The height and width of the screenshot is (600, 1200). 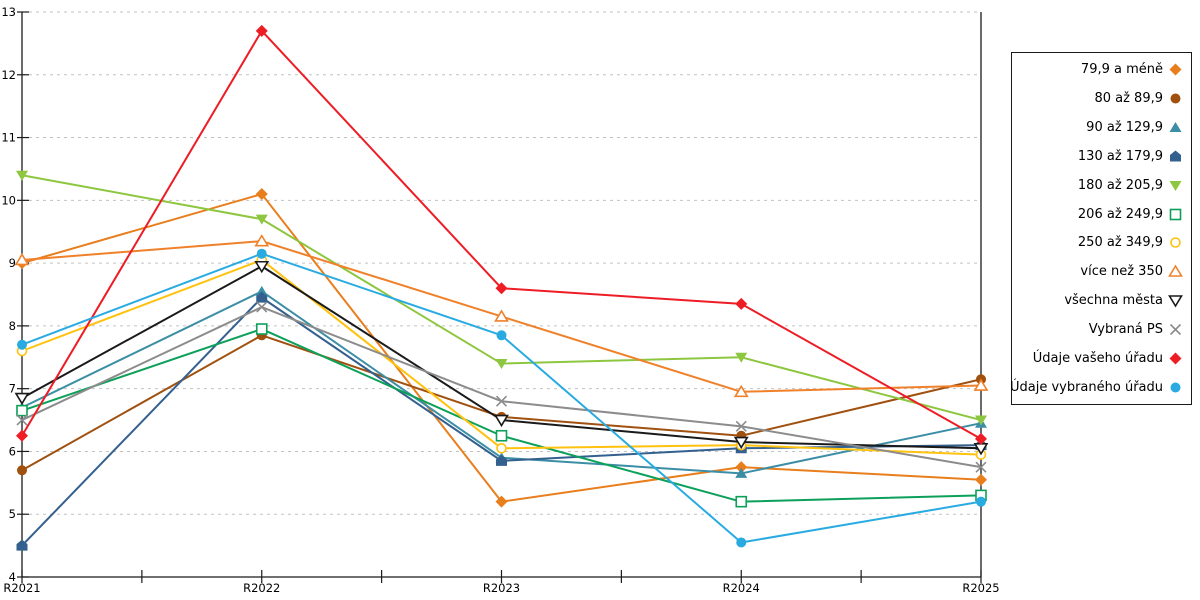 What do you see at coordinates (8, 75) in the screenshot?
I see `y-tick-label: 12` at bounding box center [8, 75].